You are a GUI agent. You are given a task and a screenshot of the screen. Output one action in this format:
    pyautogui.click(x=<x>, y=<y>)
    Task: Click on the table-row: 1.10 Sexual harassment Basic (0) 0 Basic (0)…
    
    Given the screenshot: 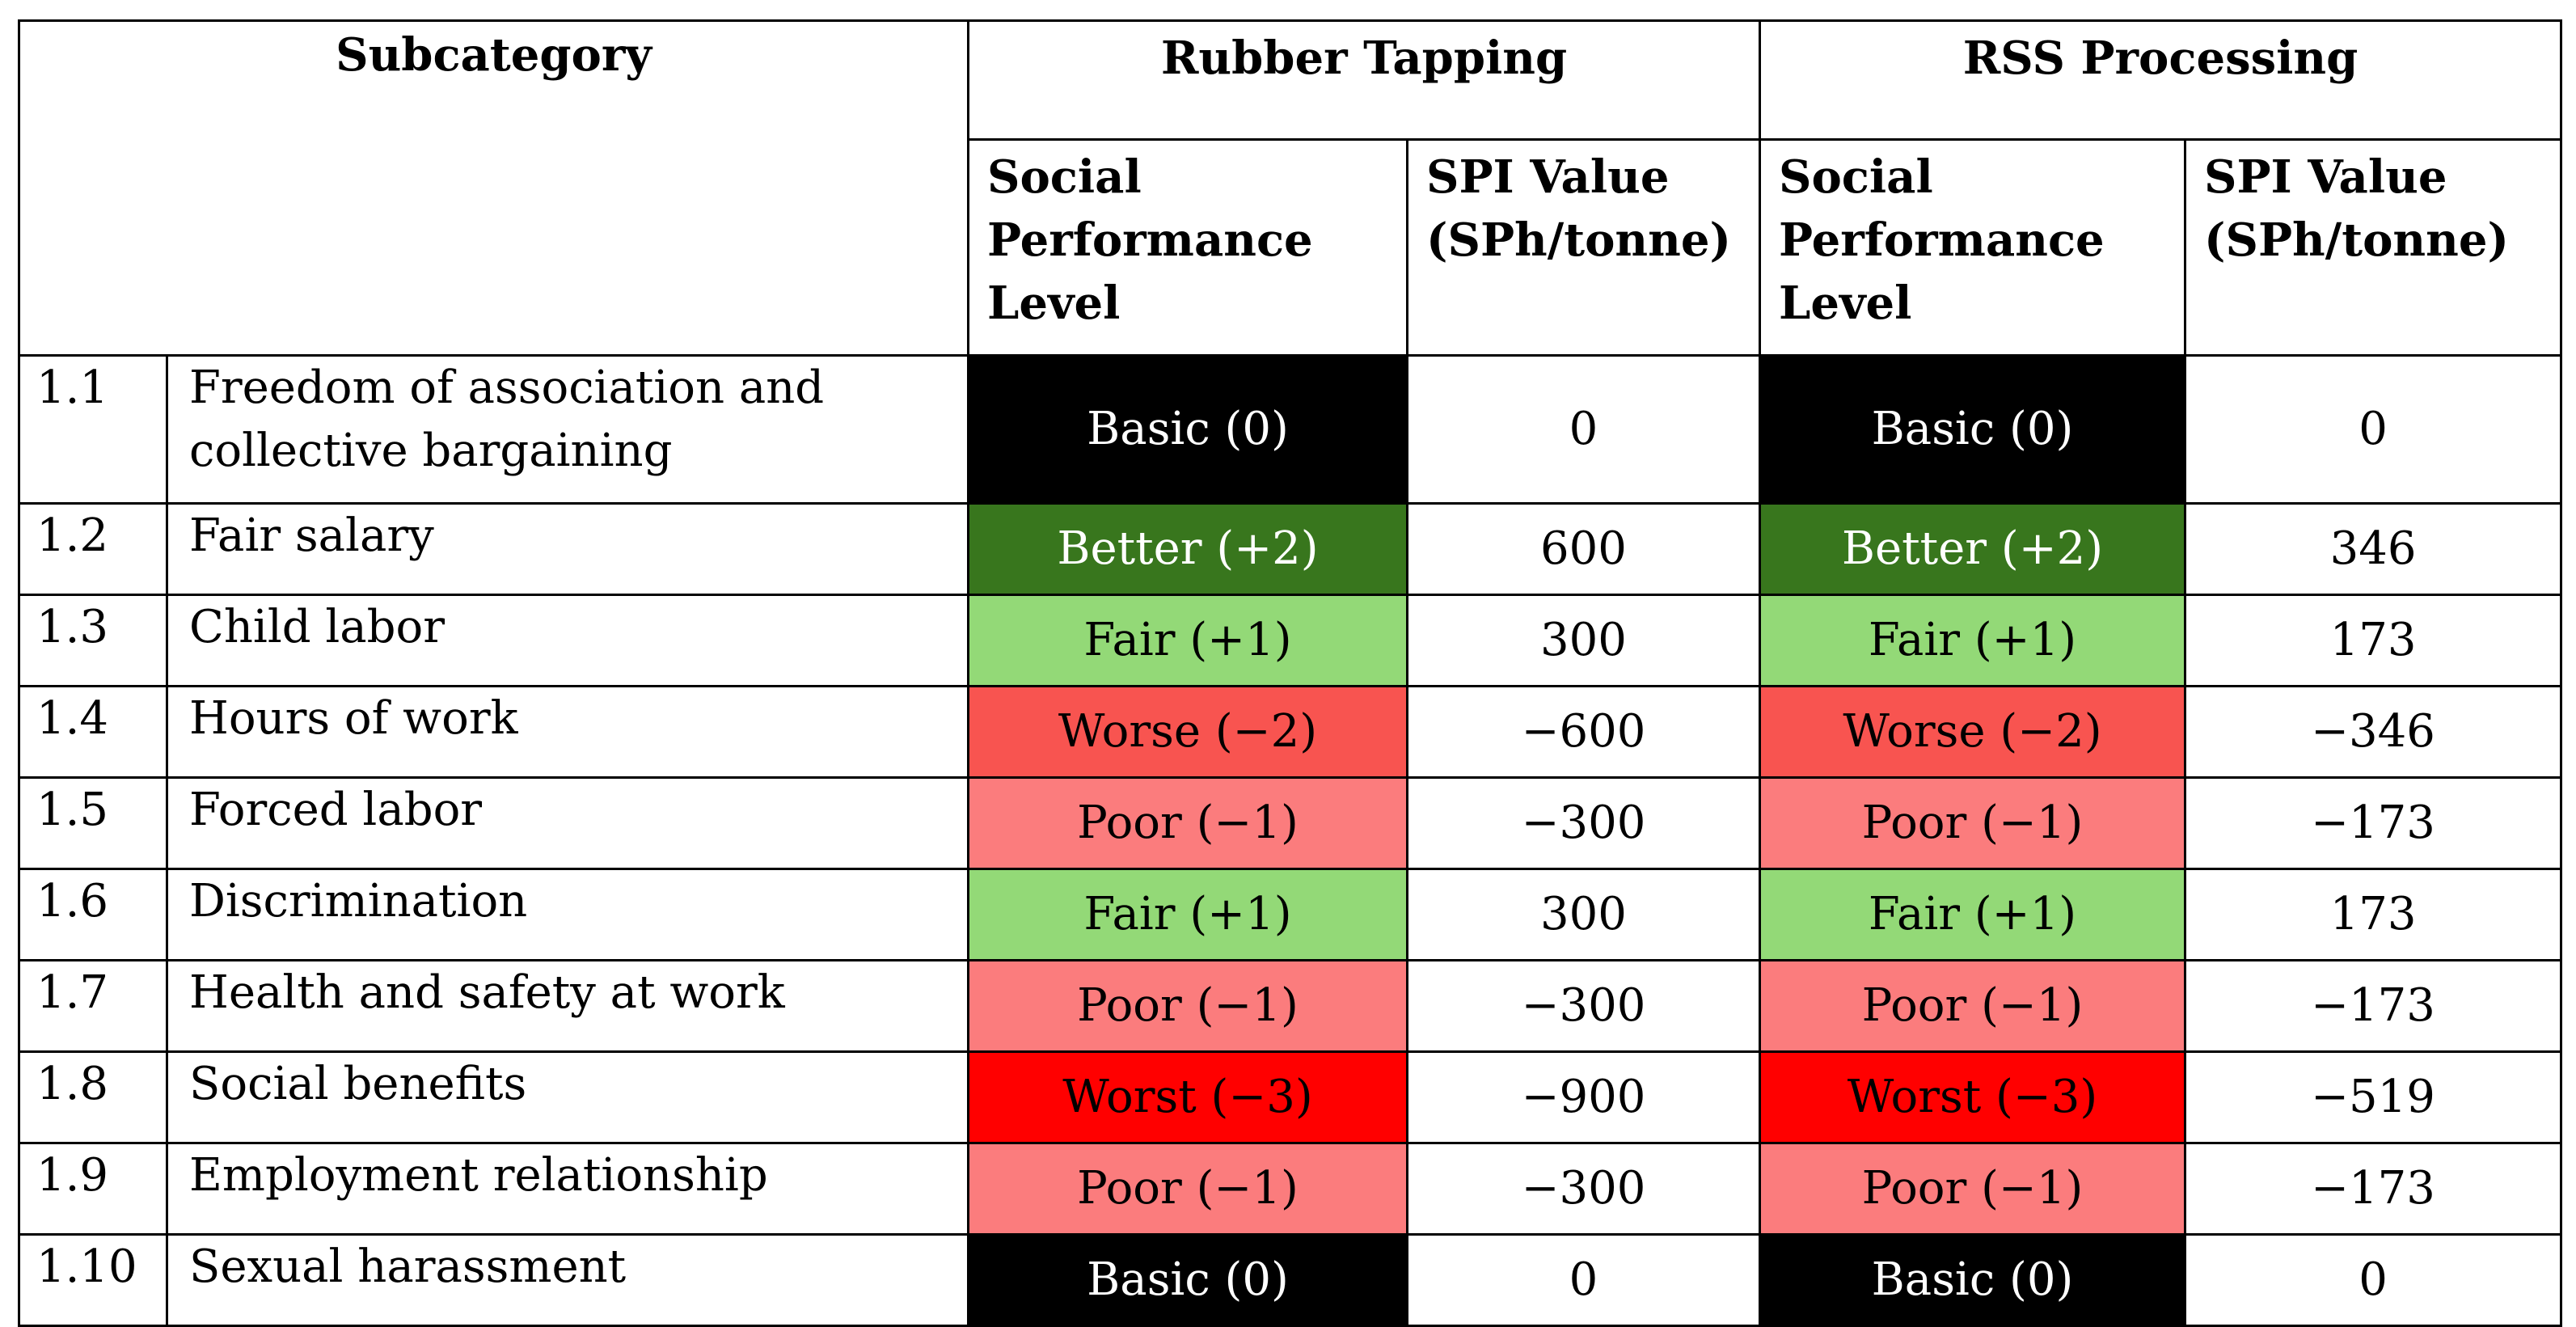 What is the action you would take?
    pyautogui.click(x=1290, y=1280)
    